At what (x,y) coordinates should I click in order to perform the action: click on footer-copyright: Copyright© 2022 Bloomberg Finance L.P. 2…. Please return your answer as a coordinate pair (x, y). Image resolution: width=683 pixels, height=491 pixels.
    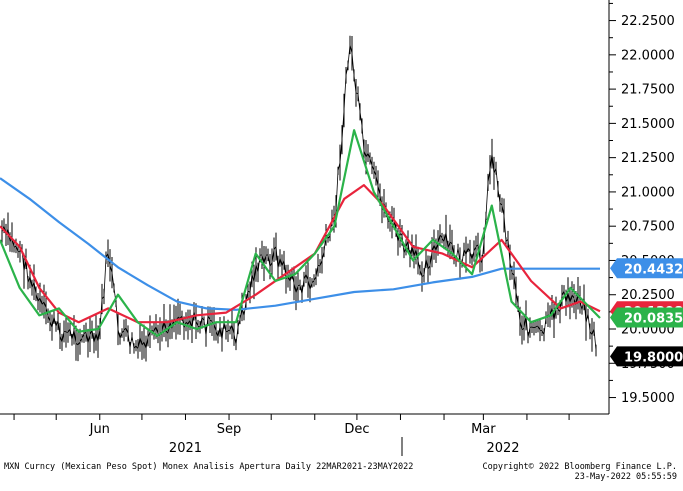
    Looking at the image, I should click on (580, 472).